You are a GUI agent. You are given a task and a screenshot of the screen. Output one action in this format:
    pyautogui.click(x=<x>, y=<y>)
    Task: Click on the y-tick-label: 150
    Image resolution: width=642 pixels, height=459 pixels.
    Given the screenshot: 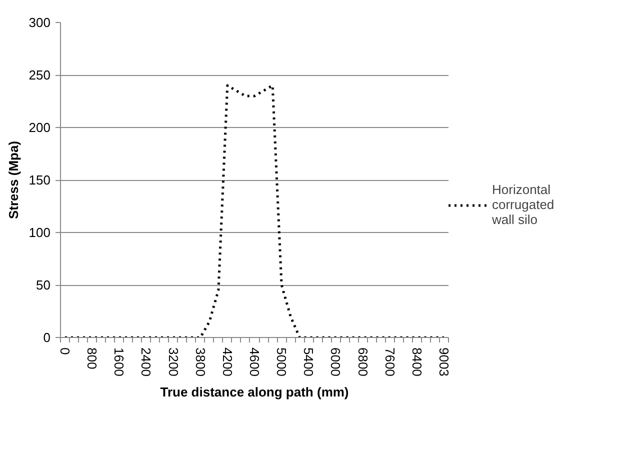 What is the action you would take?
    pyautogui.click(x=39, y=180)
    